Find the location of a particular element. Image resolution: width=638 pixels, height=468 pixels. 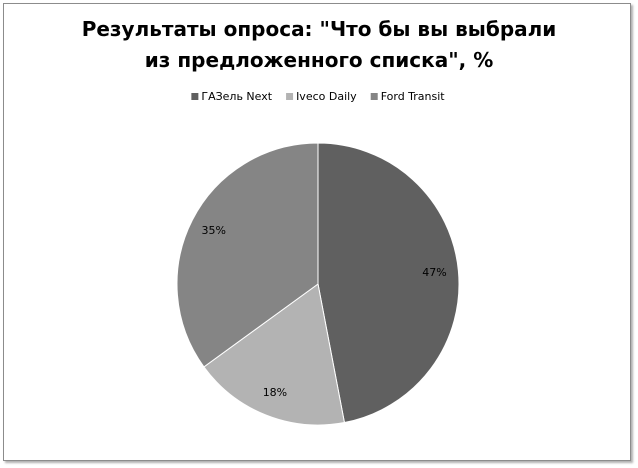

data-label: 35% is located at coordinates (213, 230).